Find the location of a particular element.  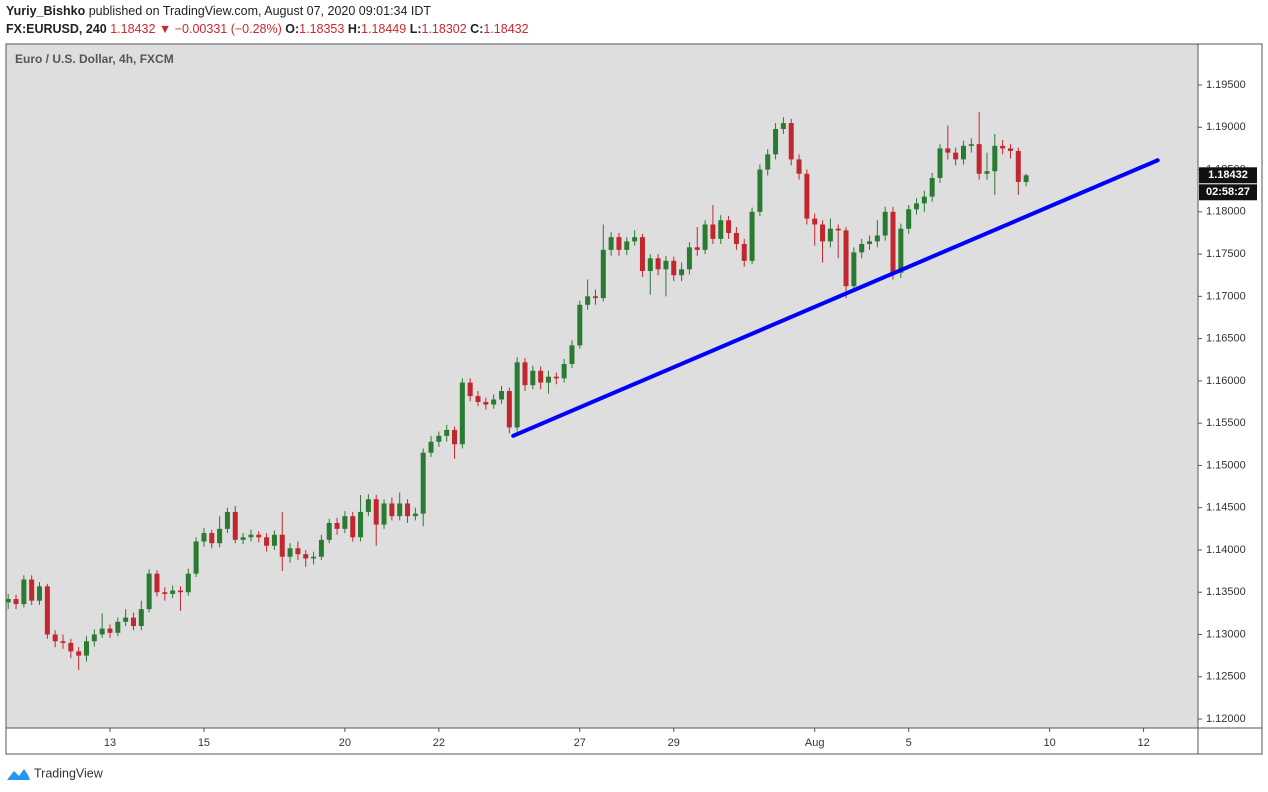

x-tick-label: 29 is located at coordinates (674, 743).